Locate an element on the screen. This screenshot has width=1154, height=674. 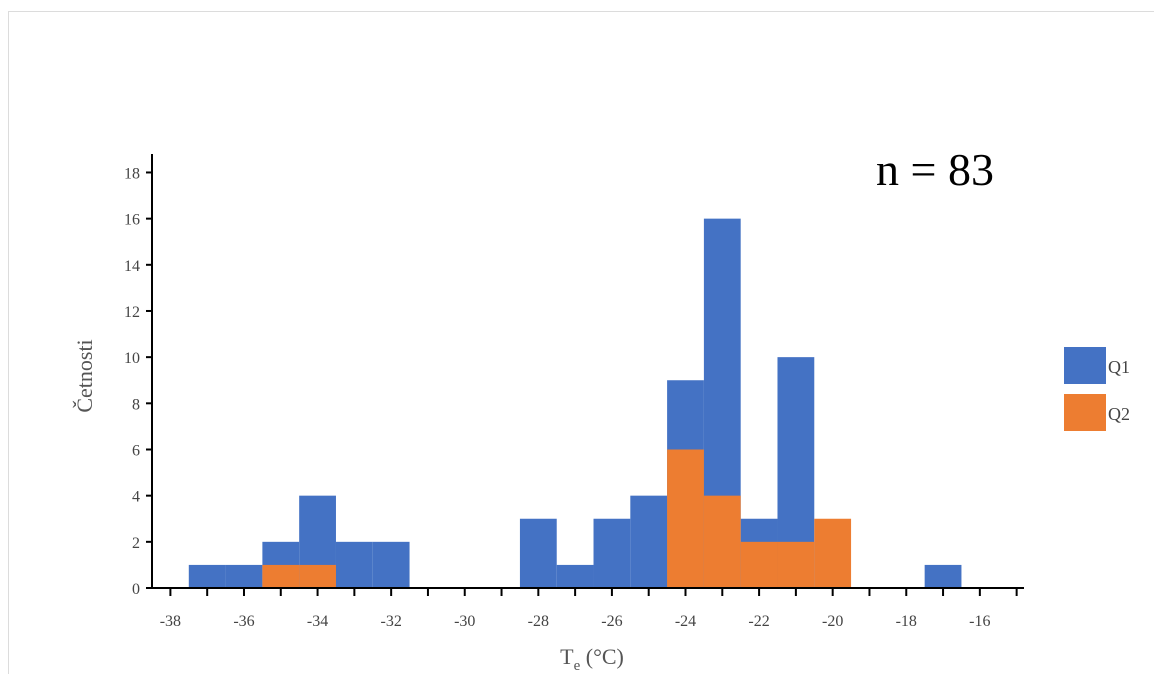
x-tick-label: -22 is located at coordinates (758, 621).